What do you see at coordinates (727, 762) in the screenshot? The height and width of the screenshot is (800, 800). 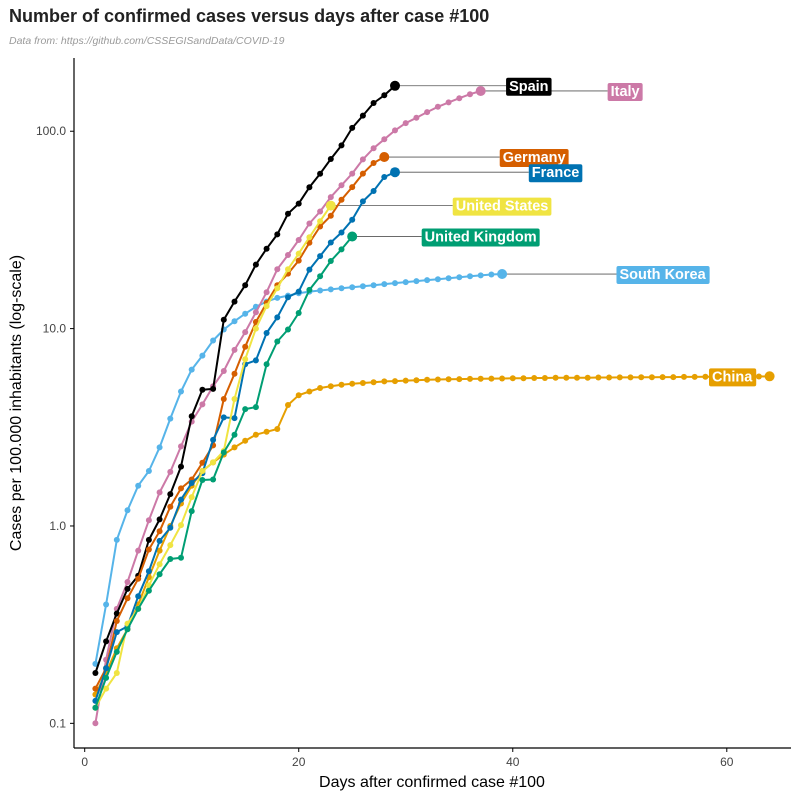 I see `x-tick-label: 60` at bounding box center [727, 762].